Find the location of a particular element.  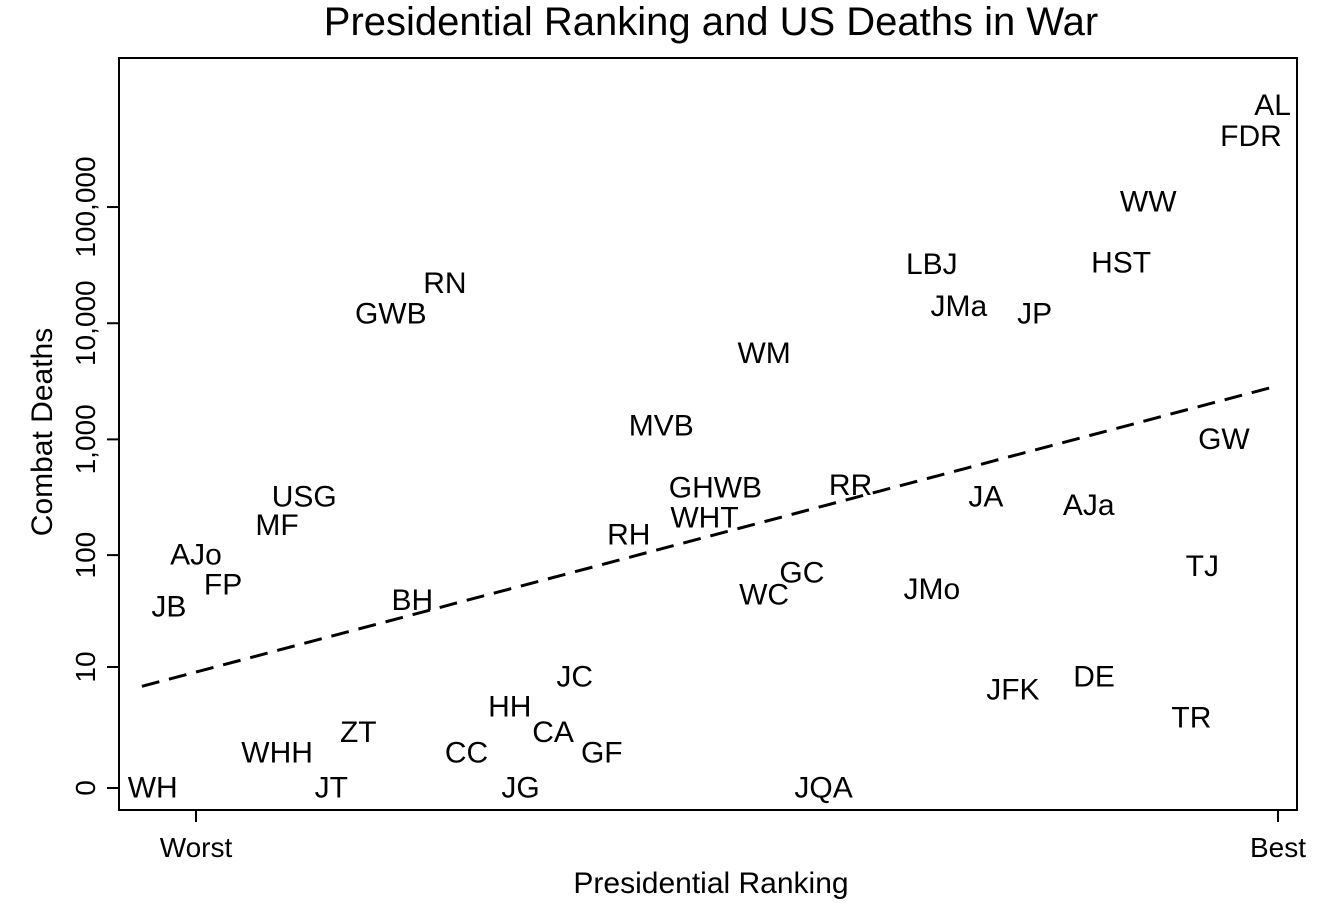

y-tick-label: 1,000 is located at coordinates (85, 439).